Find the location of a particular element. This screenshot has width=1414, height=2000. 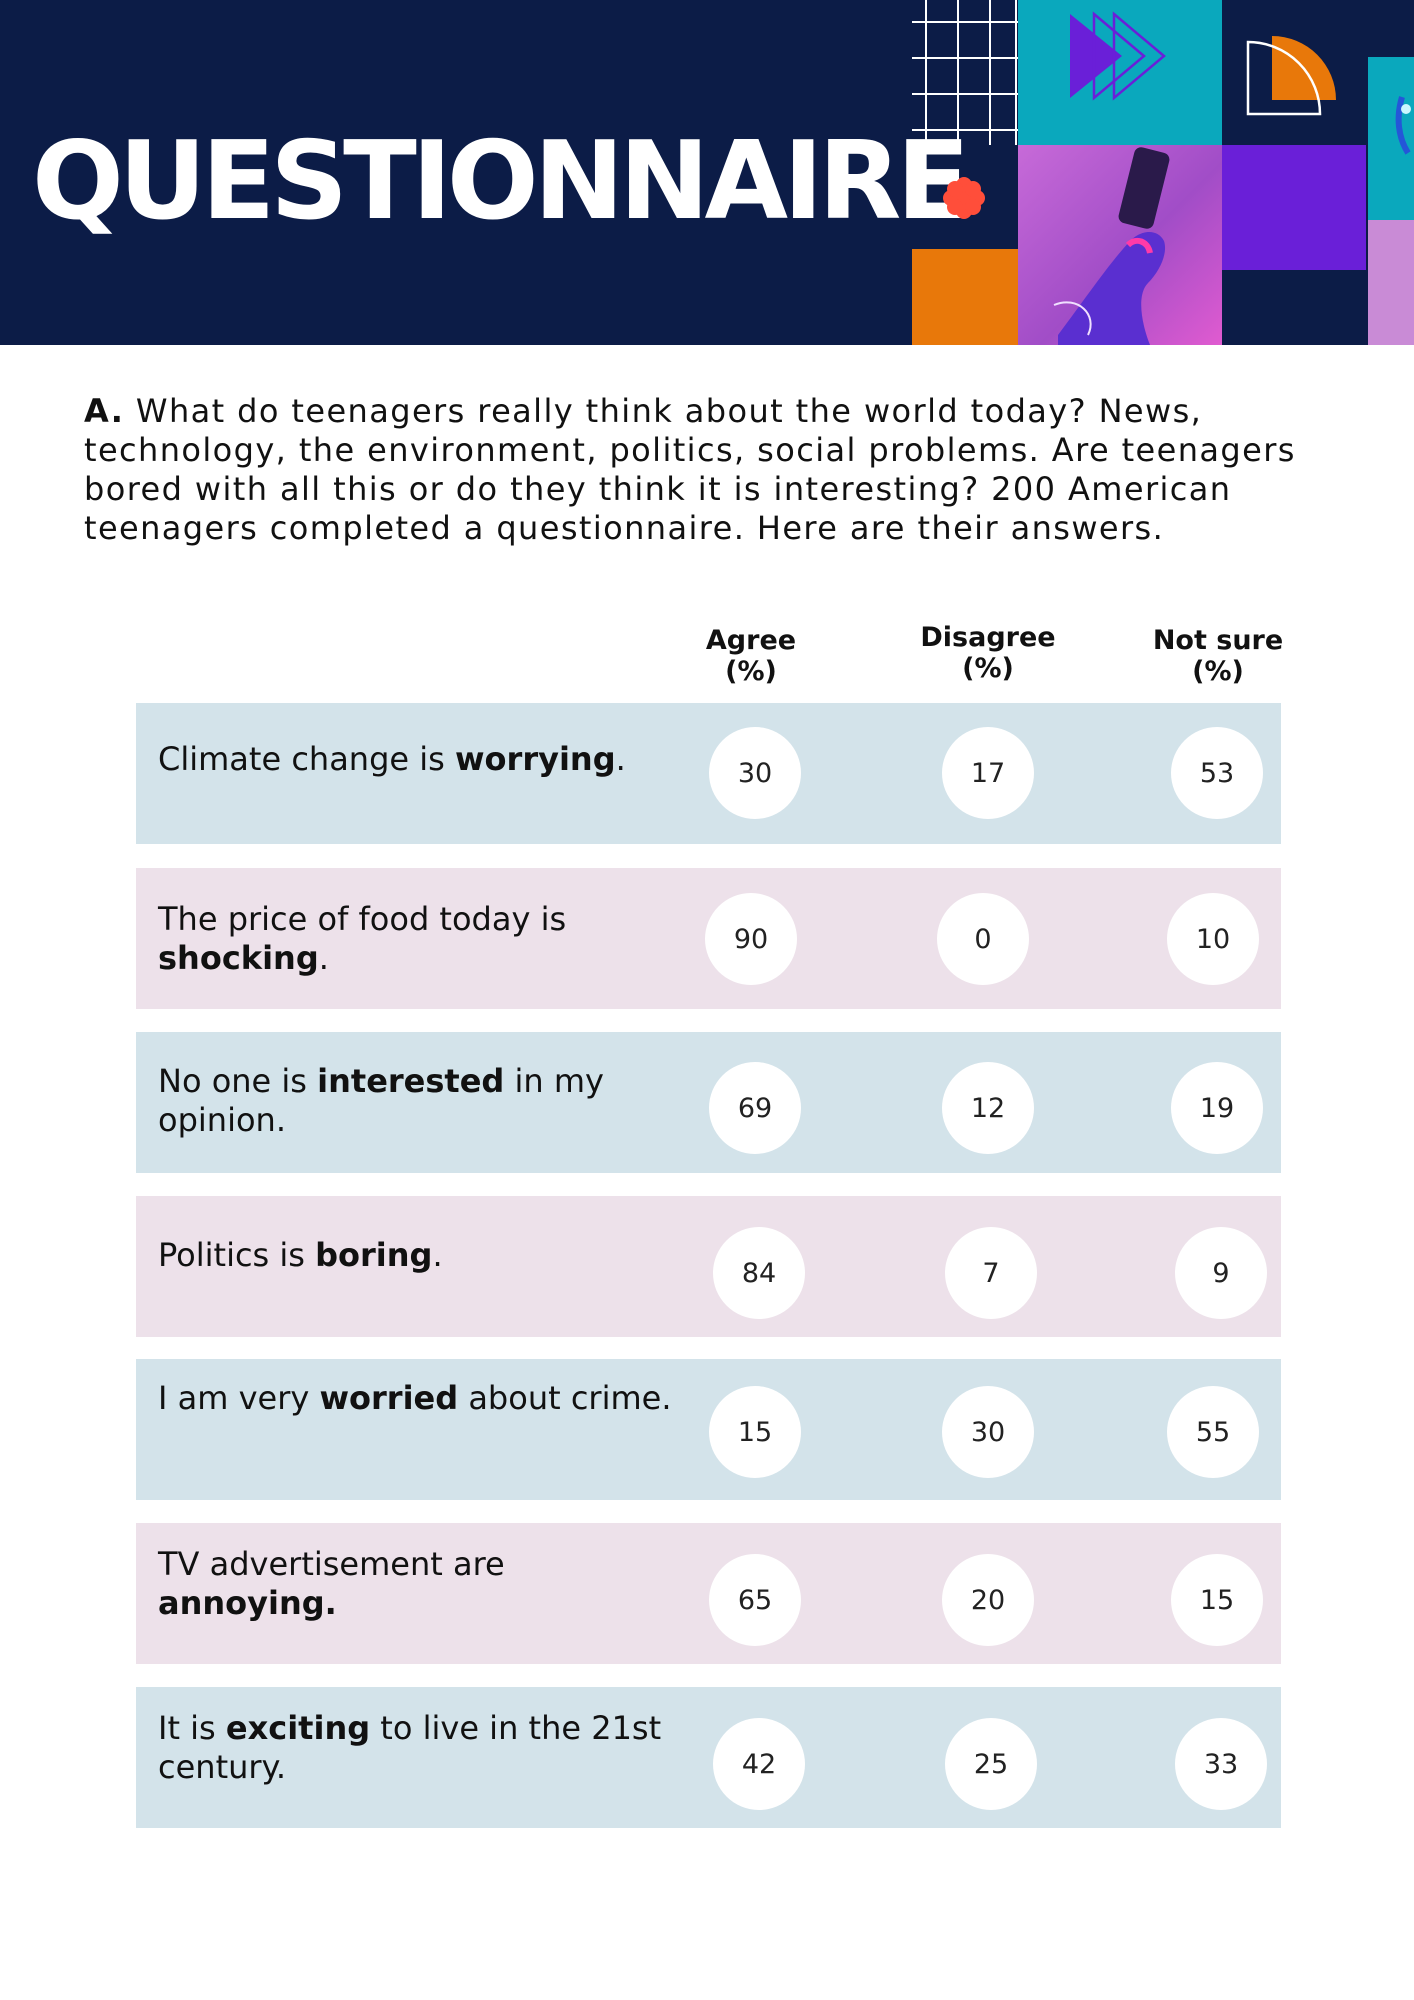

statement-row: I am very worried about crime. 15 30 55 is located at coordinates (708, 1429).